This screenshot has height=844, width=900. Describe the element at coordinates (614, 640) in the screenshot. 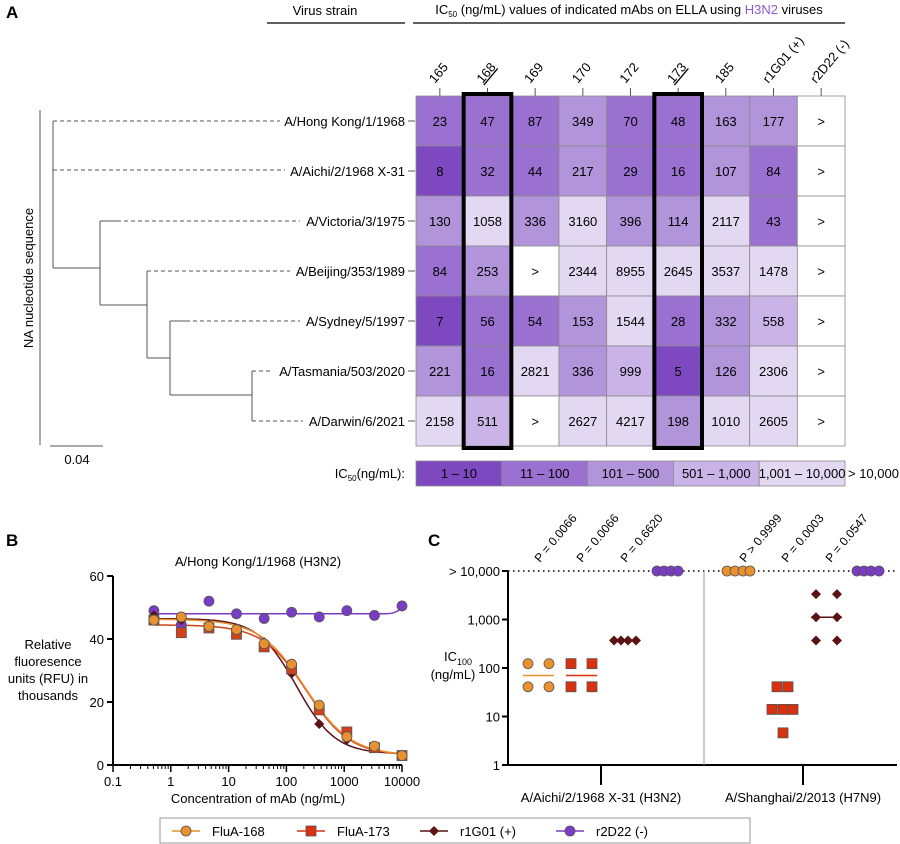

I see `point-r1G01 (+)` at that location.